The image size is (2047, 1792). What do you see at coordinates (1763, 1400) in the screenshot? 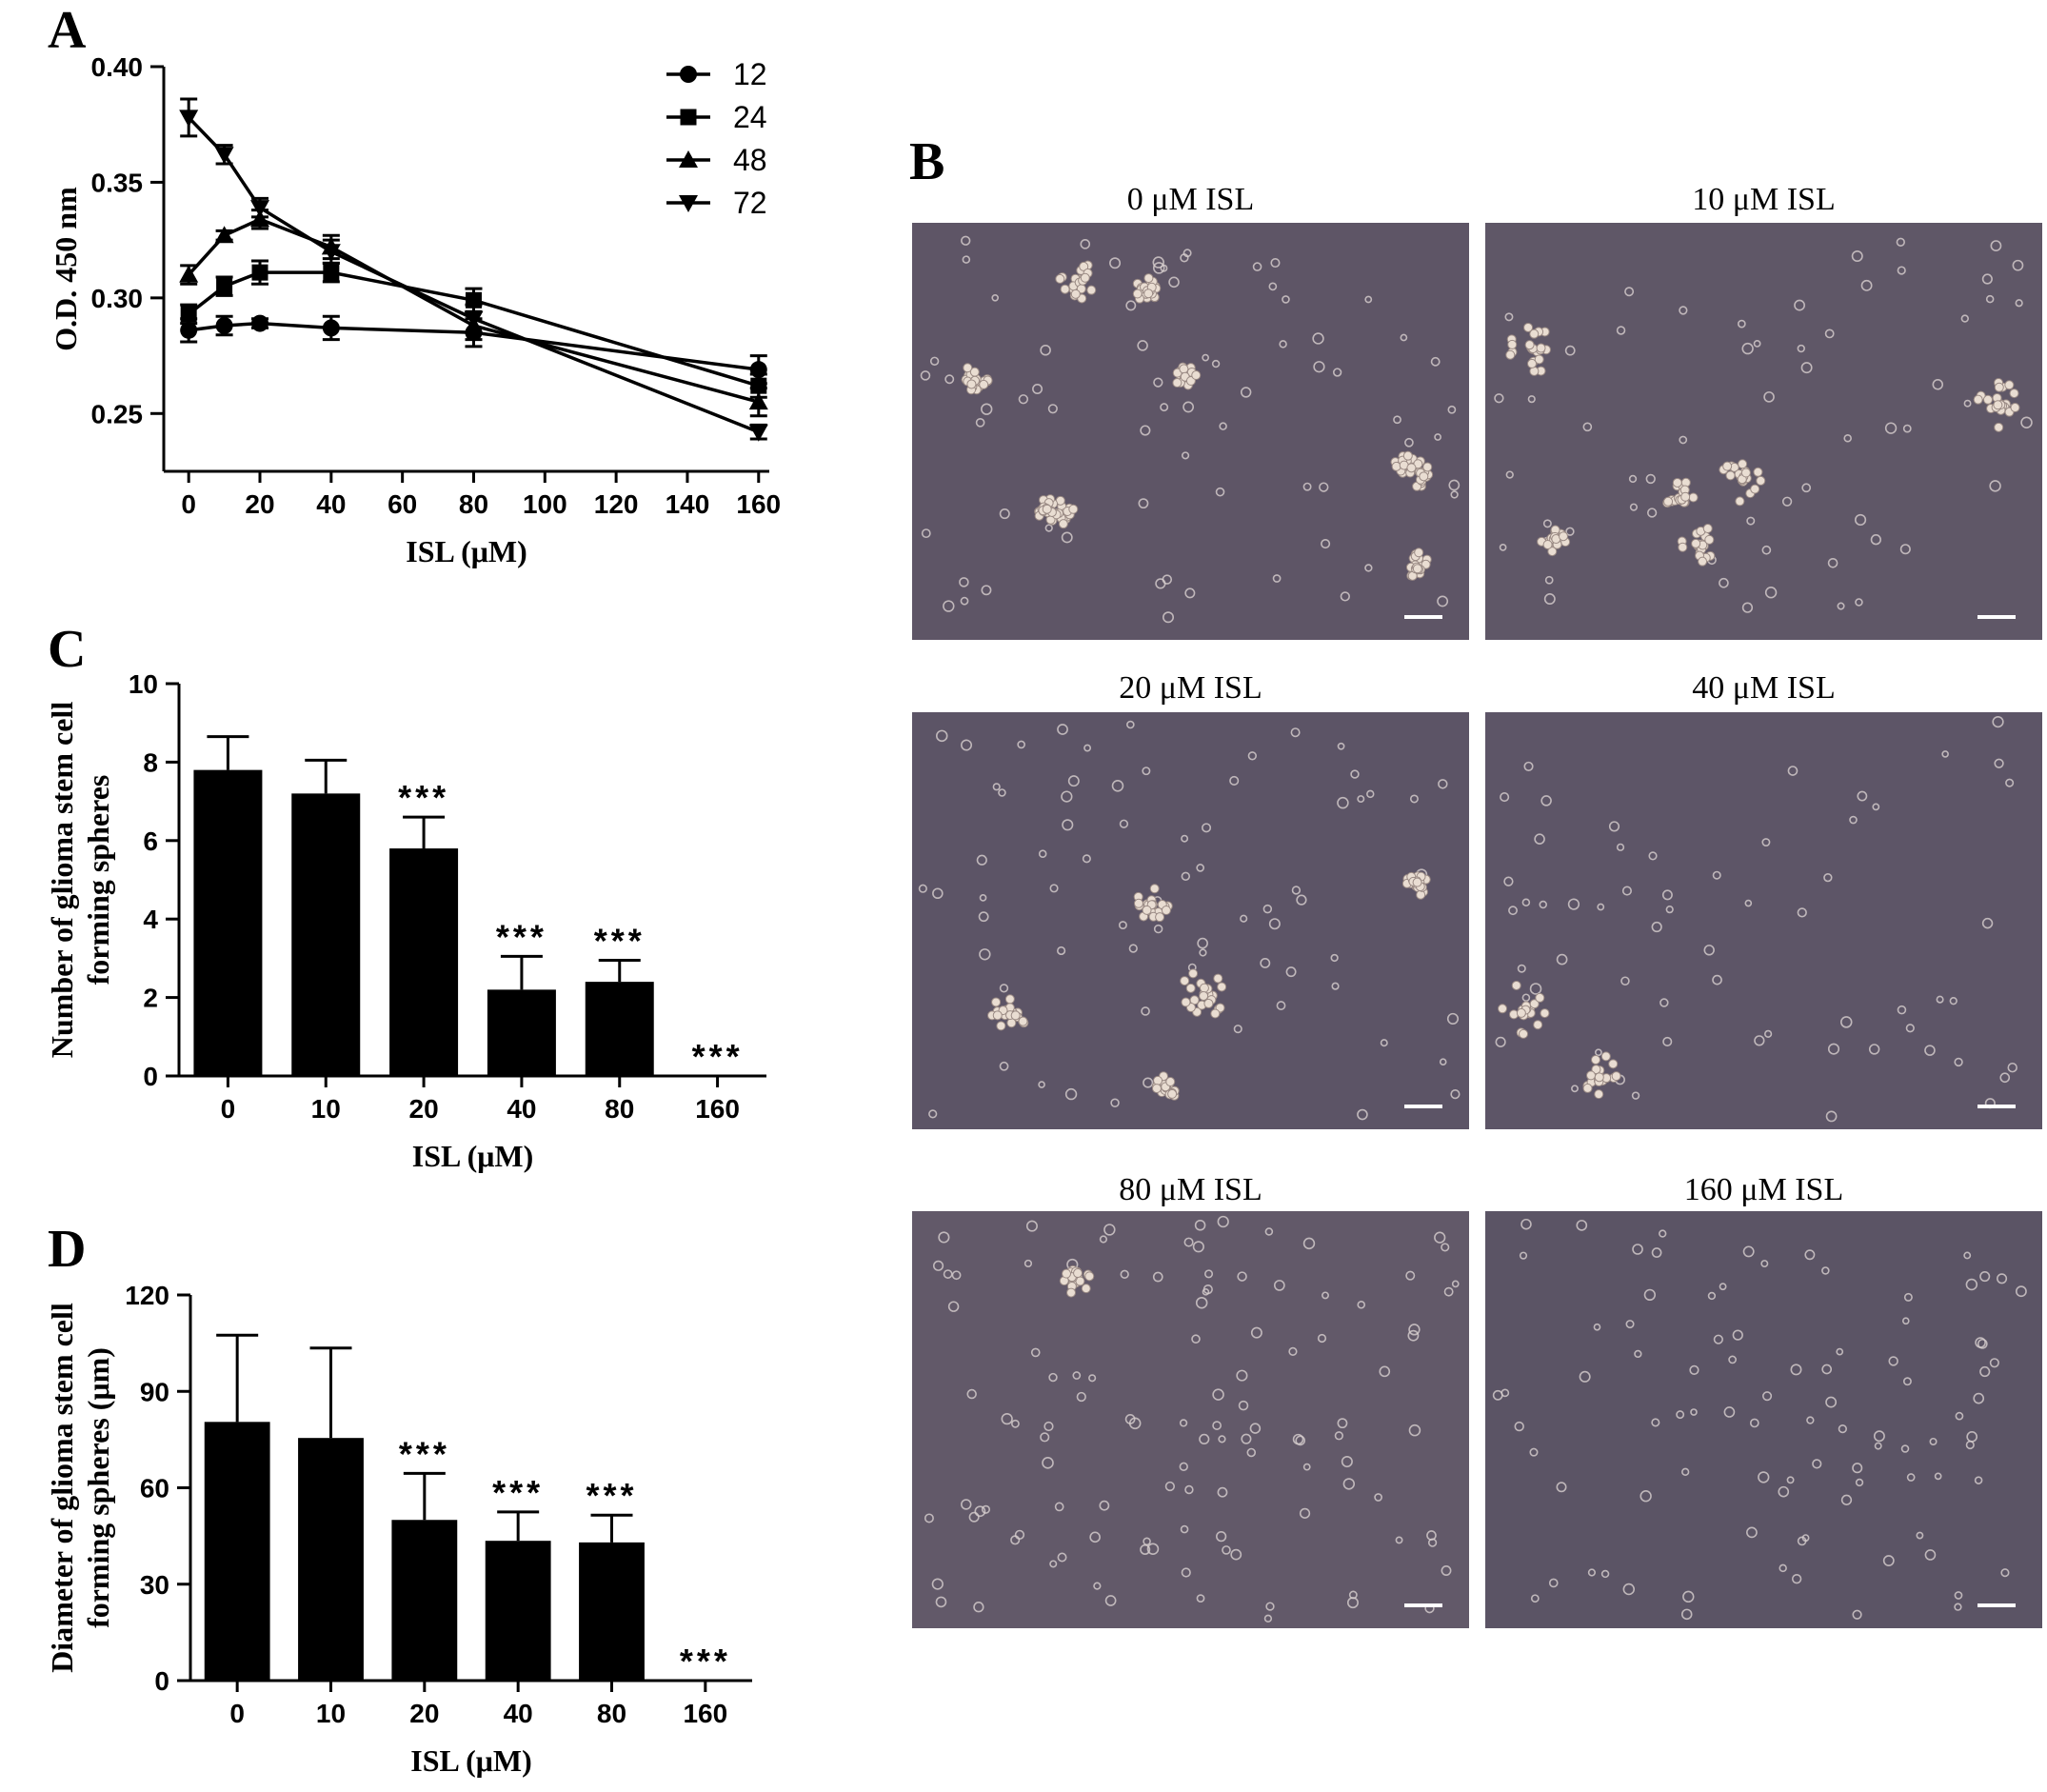
I see `micrograph-5: 160 μM ISL` at bounding box center [1763, 1400].